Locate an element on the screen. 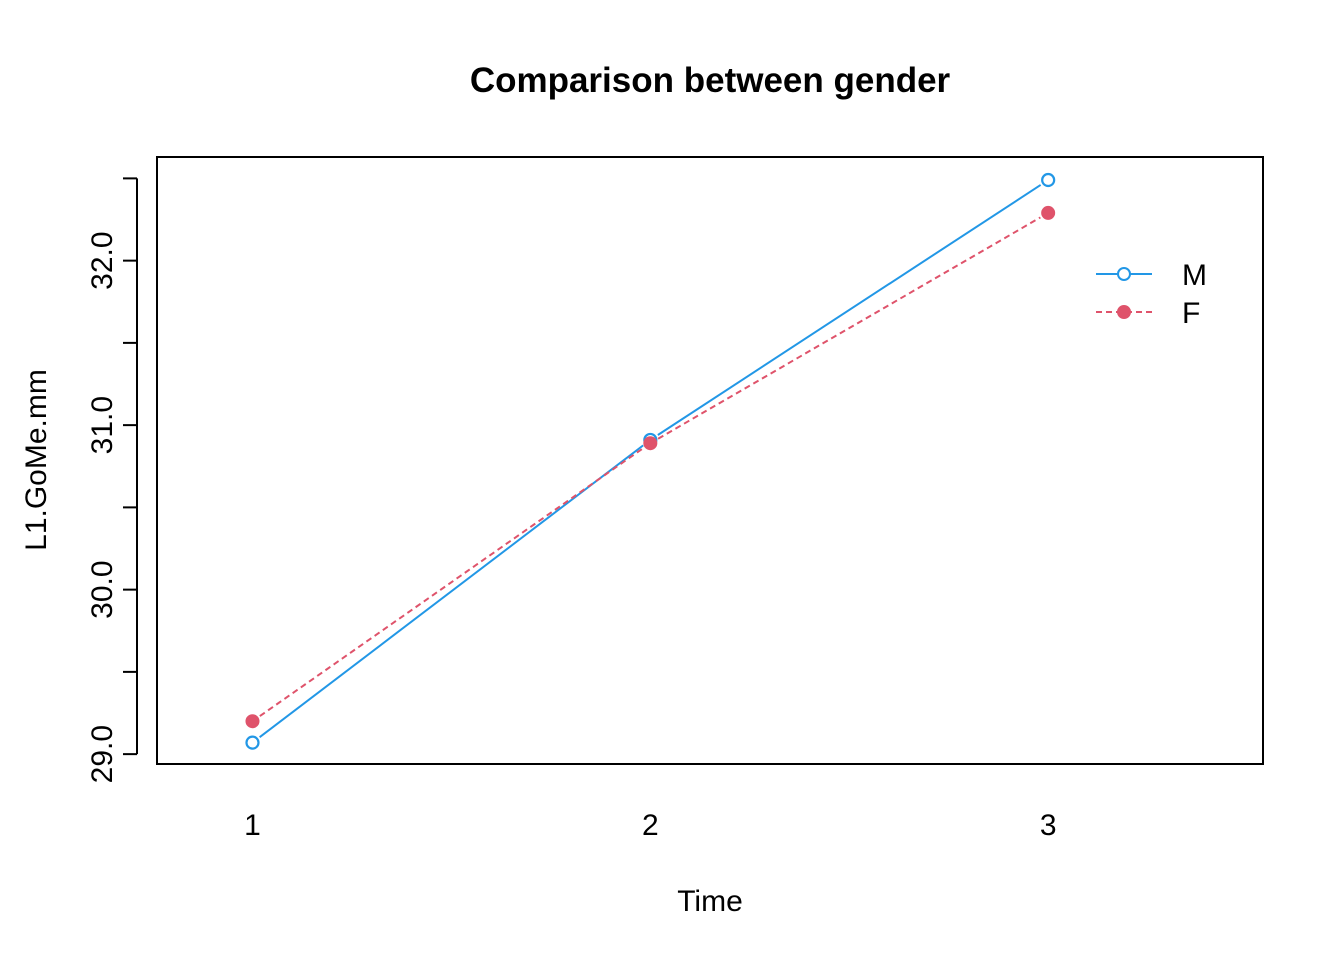 The image size is (1344, 960). legend-item-M: M is located at coordinates (1151, 275).